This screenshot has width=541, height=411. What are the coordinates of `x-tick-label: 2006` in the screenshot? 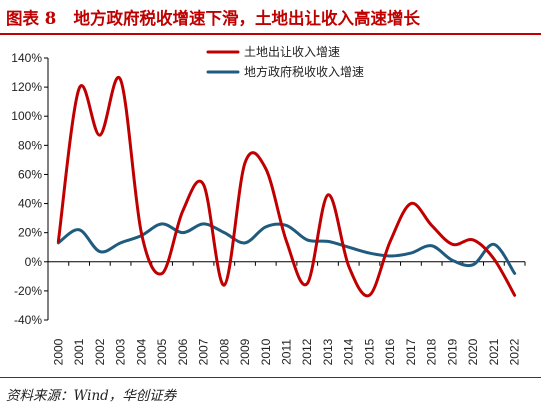 It's located at (183, 351).